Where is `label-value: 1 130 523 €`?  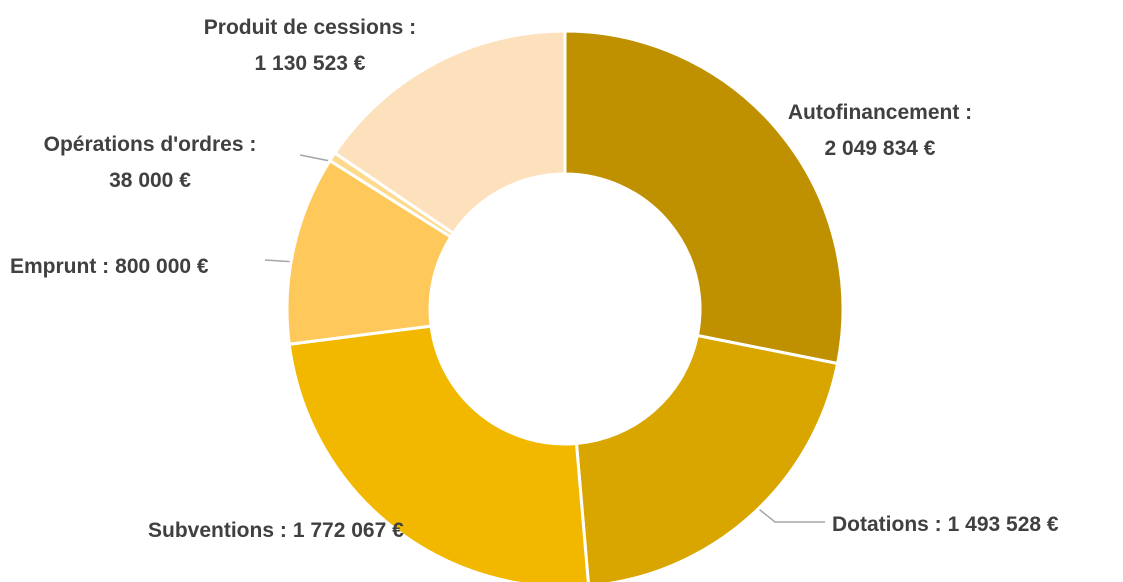 label-value: 1 130 523 € is located at coordinates (310, 63).